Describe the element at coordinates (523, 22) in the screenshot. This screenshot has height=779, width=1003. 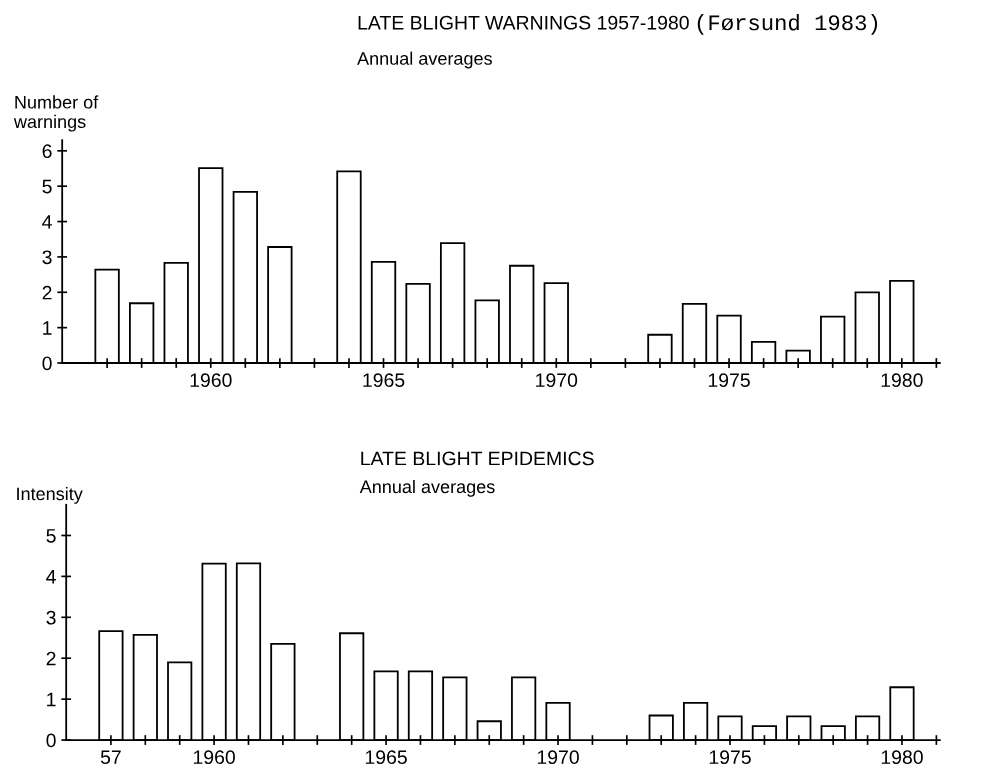
I see `chart-title: LATE BLIGHT WARNINGS 1957-1980` at that location.